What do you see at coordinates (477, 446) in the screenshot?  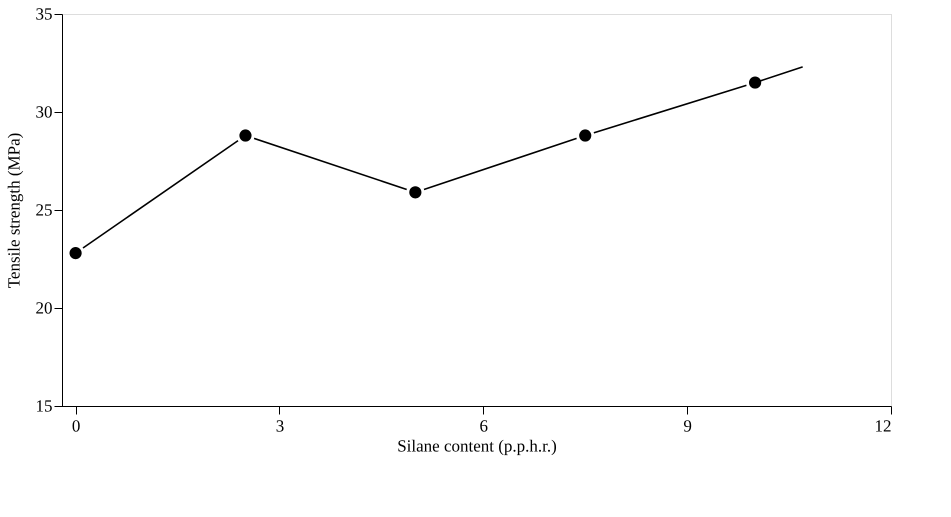 I see `x-axis-title: Silane content (p.p.h.r.)` at bounding box center [477, 446].